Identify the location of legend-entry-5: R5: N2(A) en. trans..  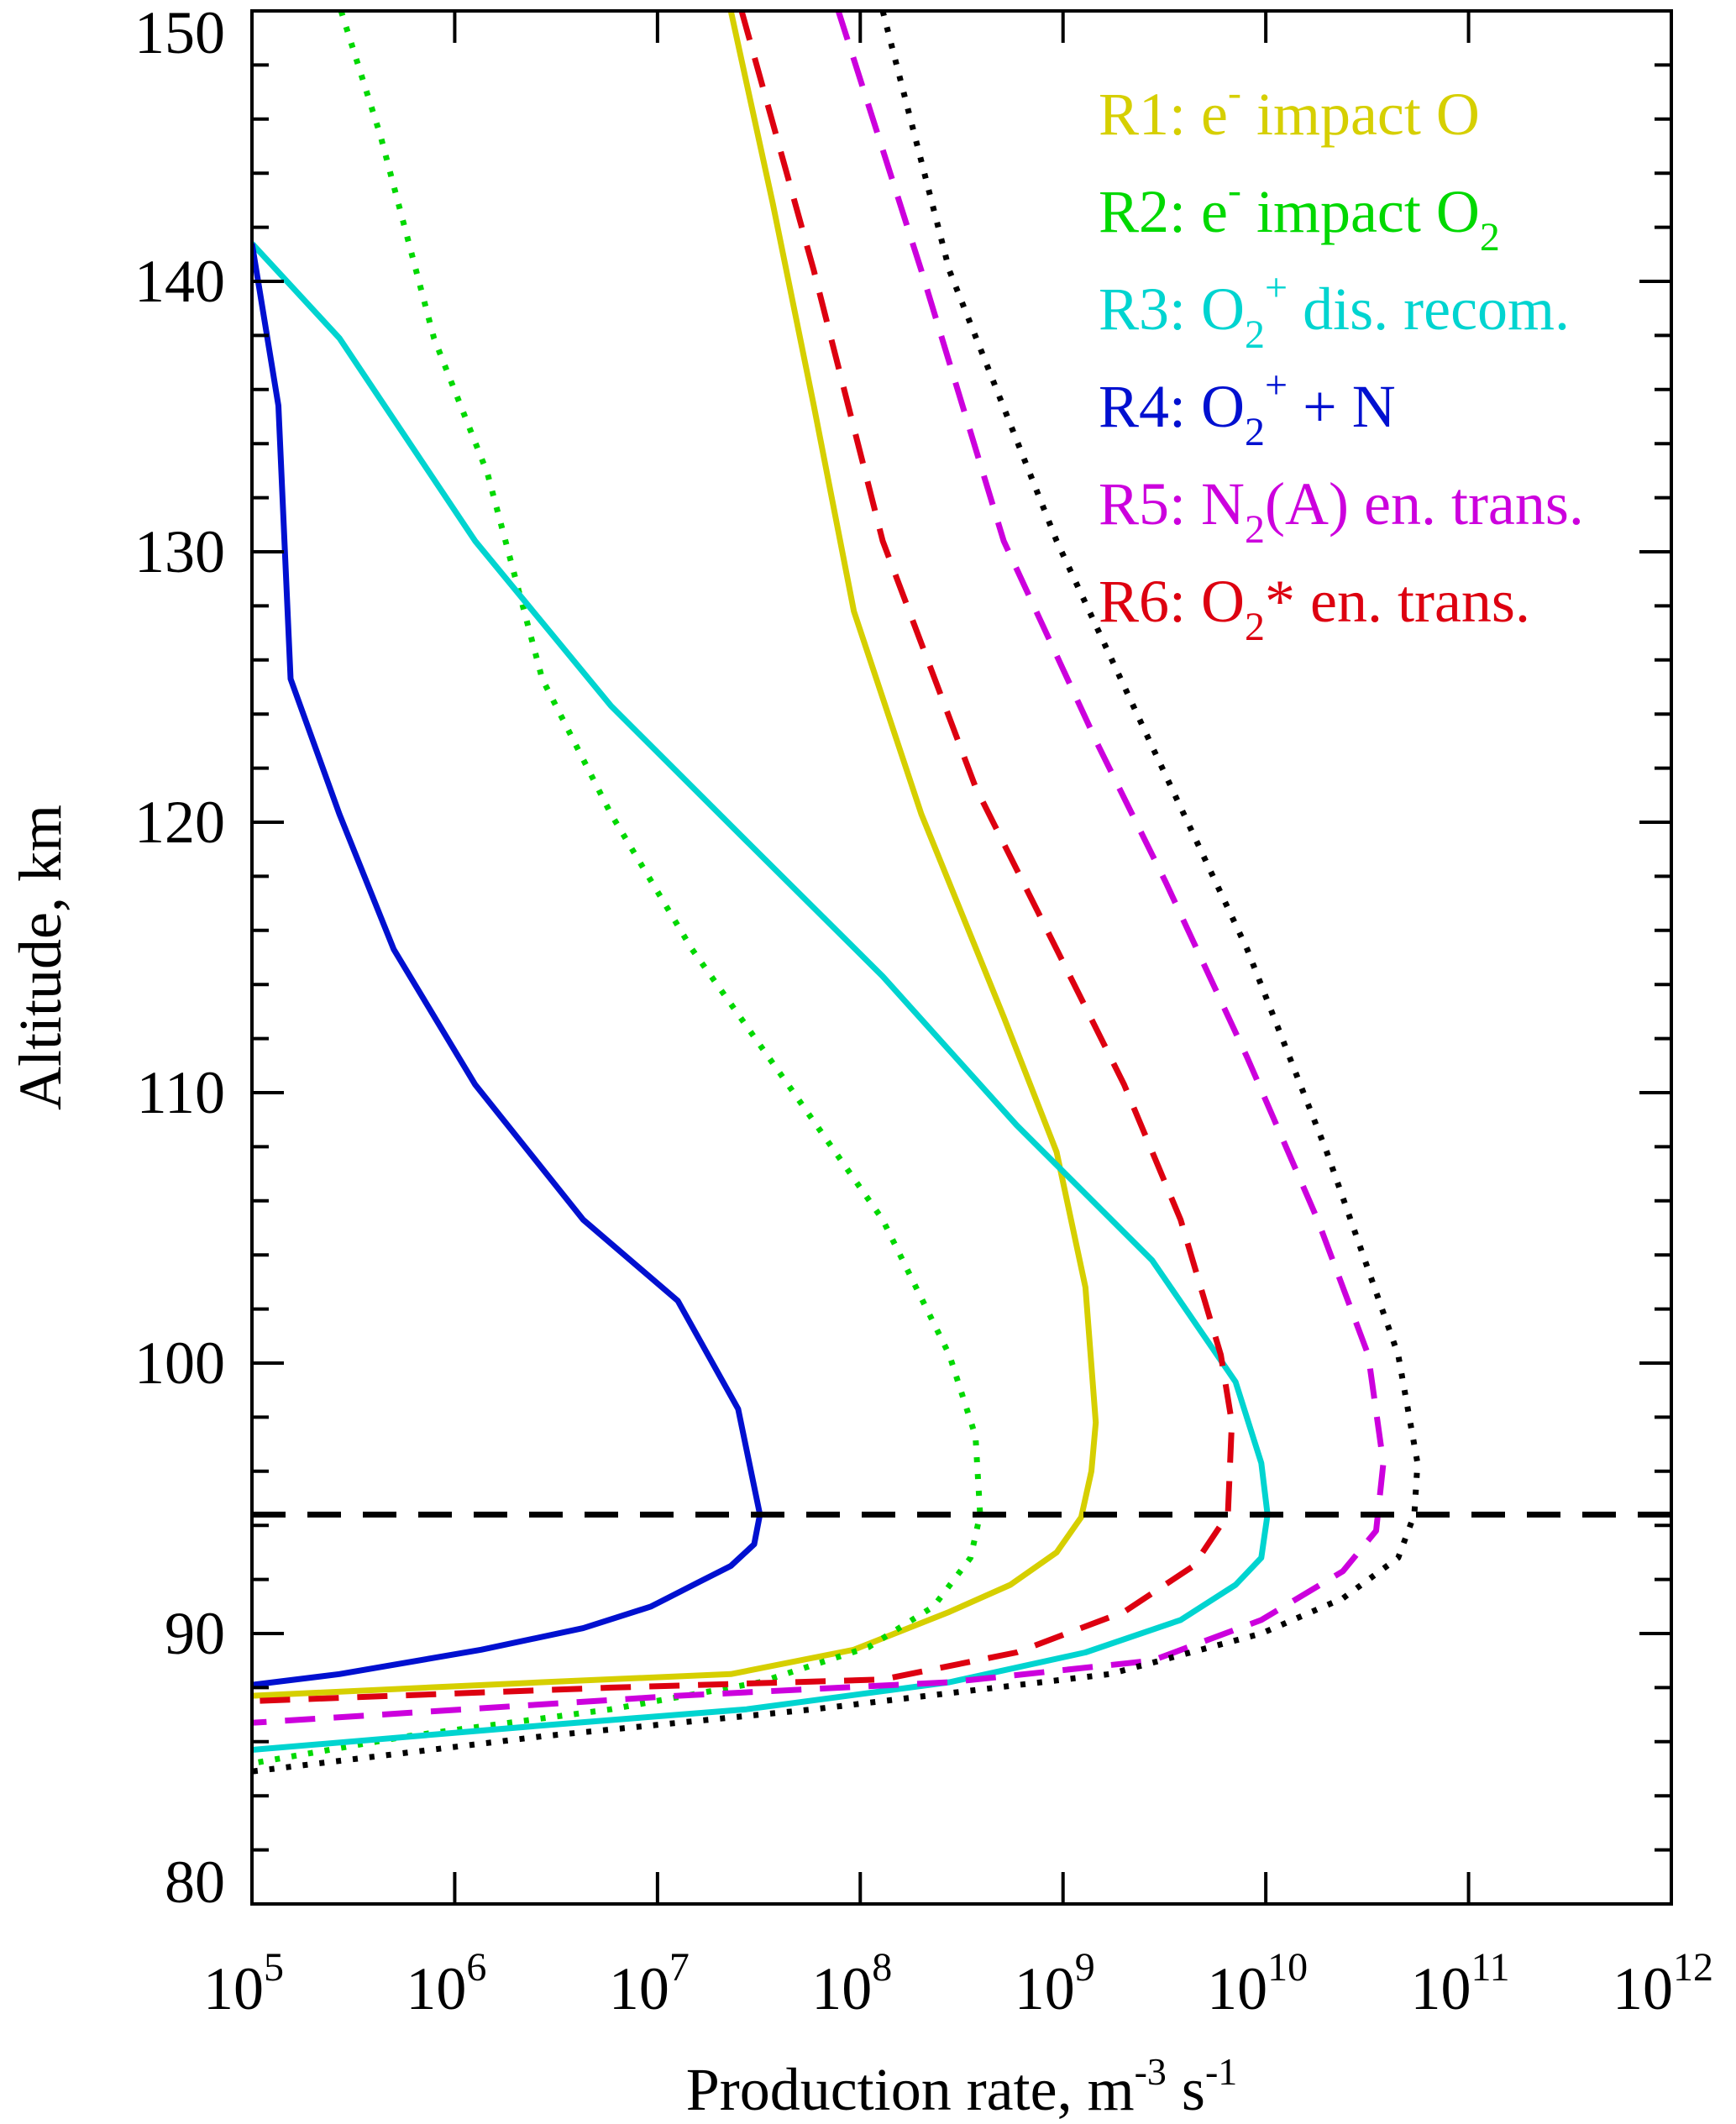
(1341, 511).